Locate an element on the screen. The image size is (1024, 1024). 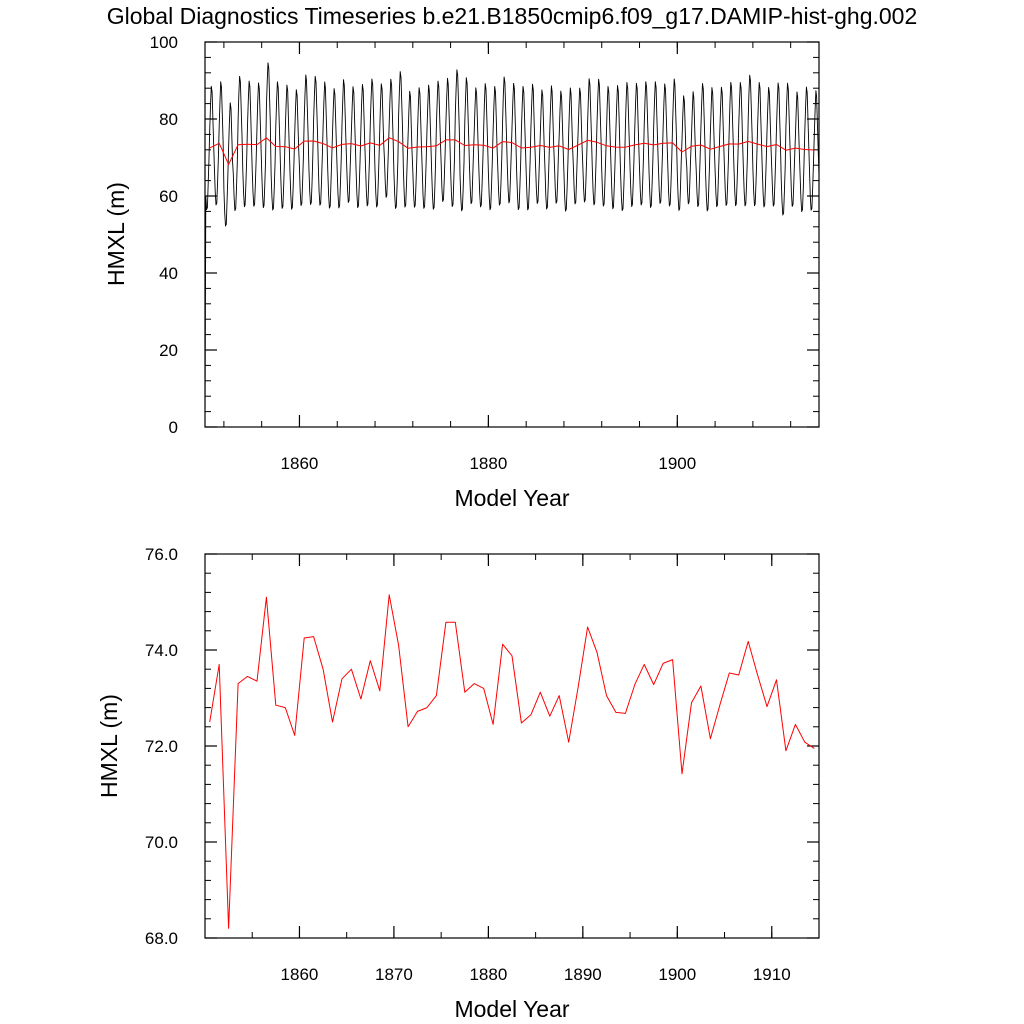
y-tick-label: 68.0 is located at coordinates (161, 938).